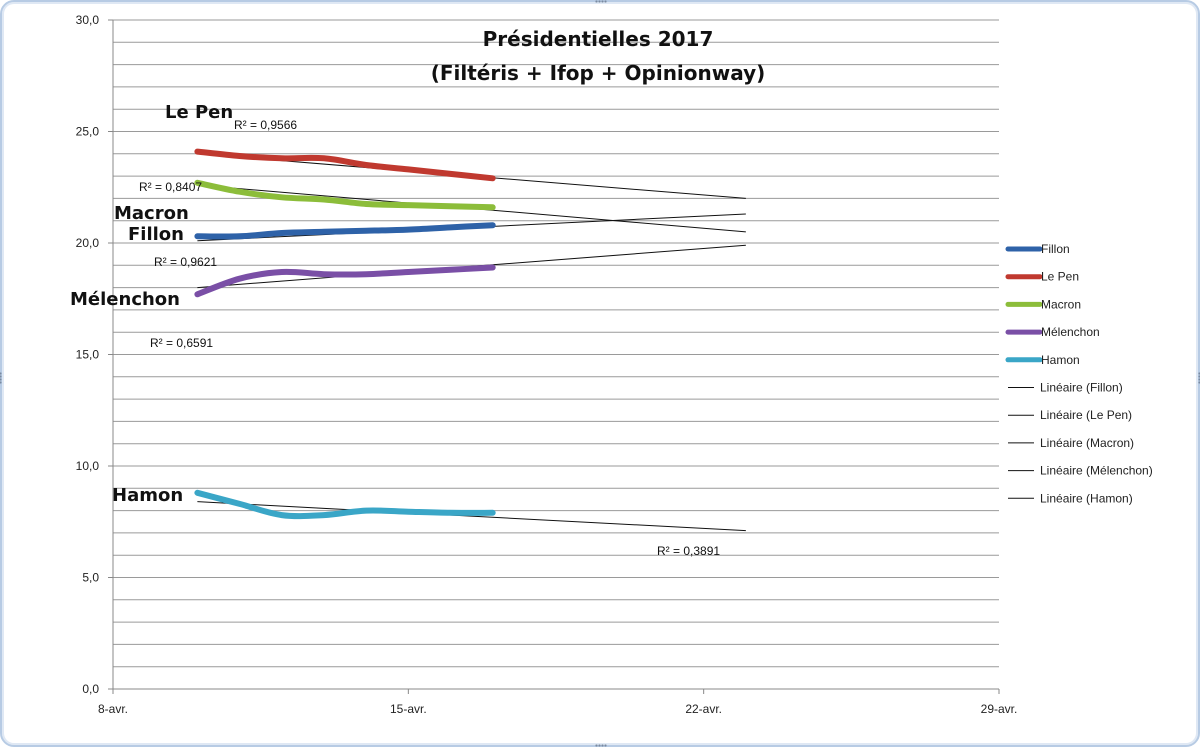 This screenshot has height=747, width=1200. I want to click on legend-item: Mélenchon, so click(1052, 332).